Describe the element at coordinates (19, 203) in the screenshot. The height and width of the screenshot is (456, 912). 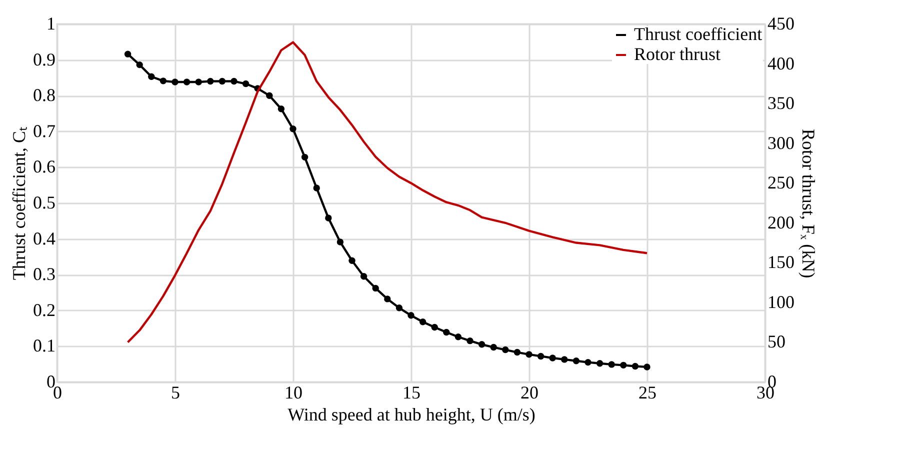
I see `y-axis-title: Thrust coefficient, Cₜ` at that location.